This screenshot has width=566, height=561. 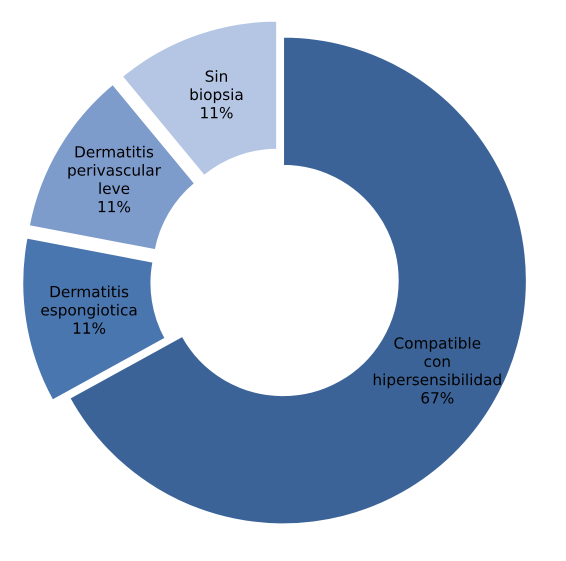 What do you see at coordinates (216, 87) in the screenshot?
I see `slice-label: Sin biopsia` at bounding box center [216, 87].